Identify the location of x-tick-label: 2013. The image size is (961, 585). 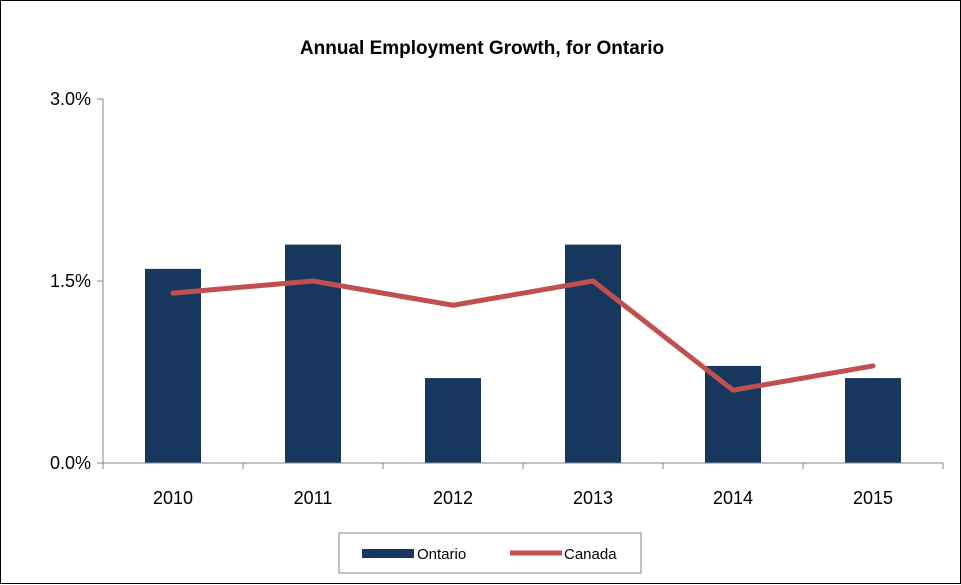
(593, 498).